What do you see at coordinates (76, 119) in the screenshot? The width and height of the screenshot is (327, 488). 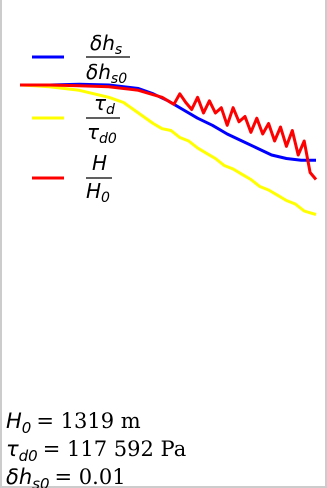 I see `legend-entry-tau: τd τd0` at bounding box center [76, 119].